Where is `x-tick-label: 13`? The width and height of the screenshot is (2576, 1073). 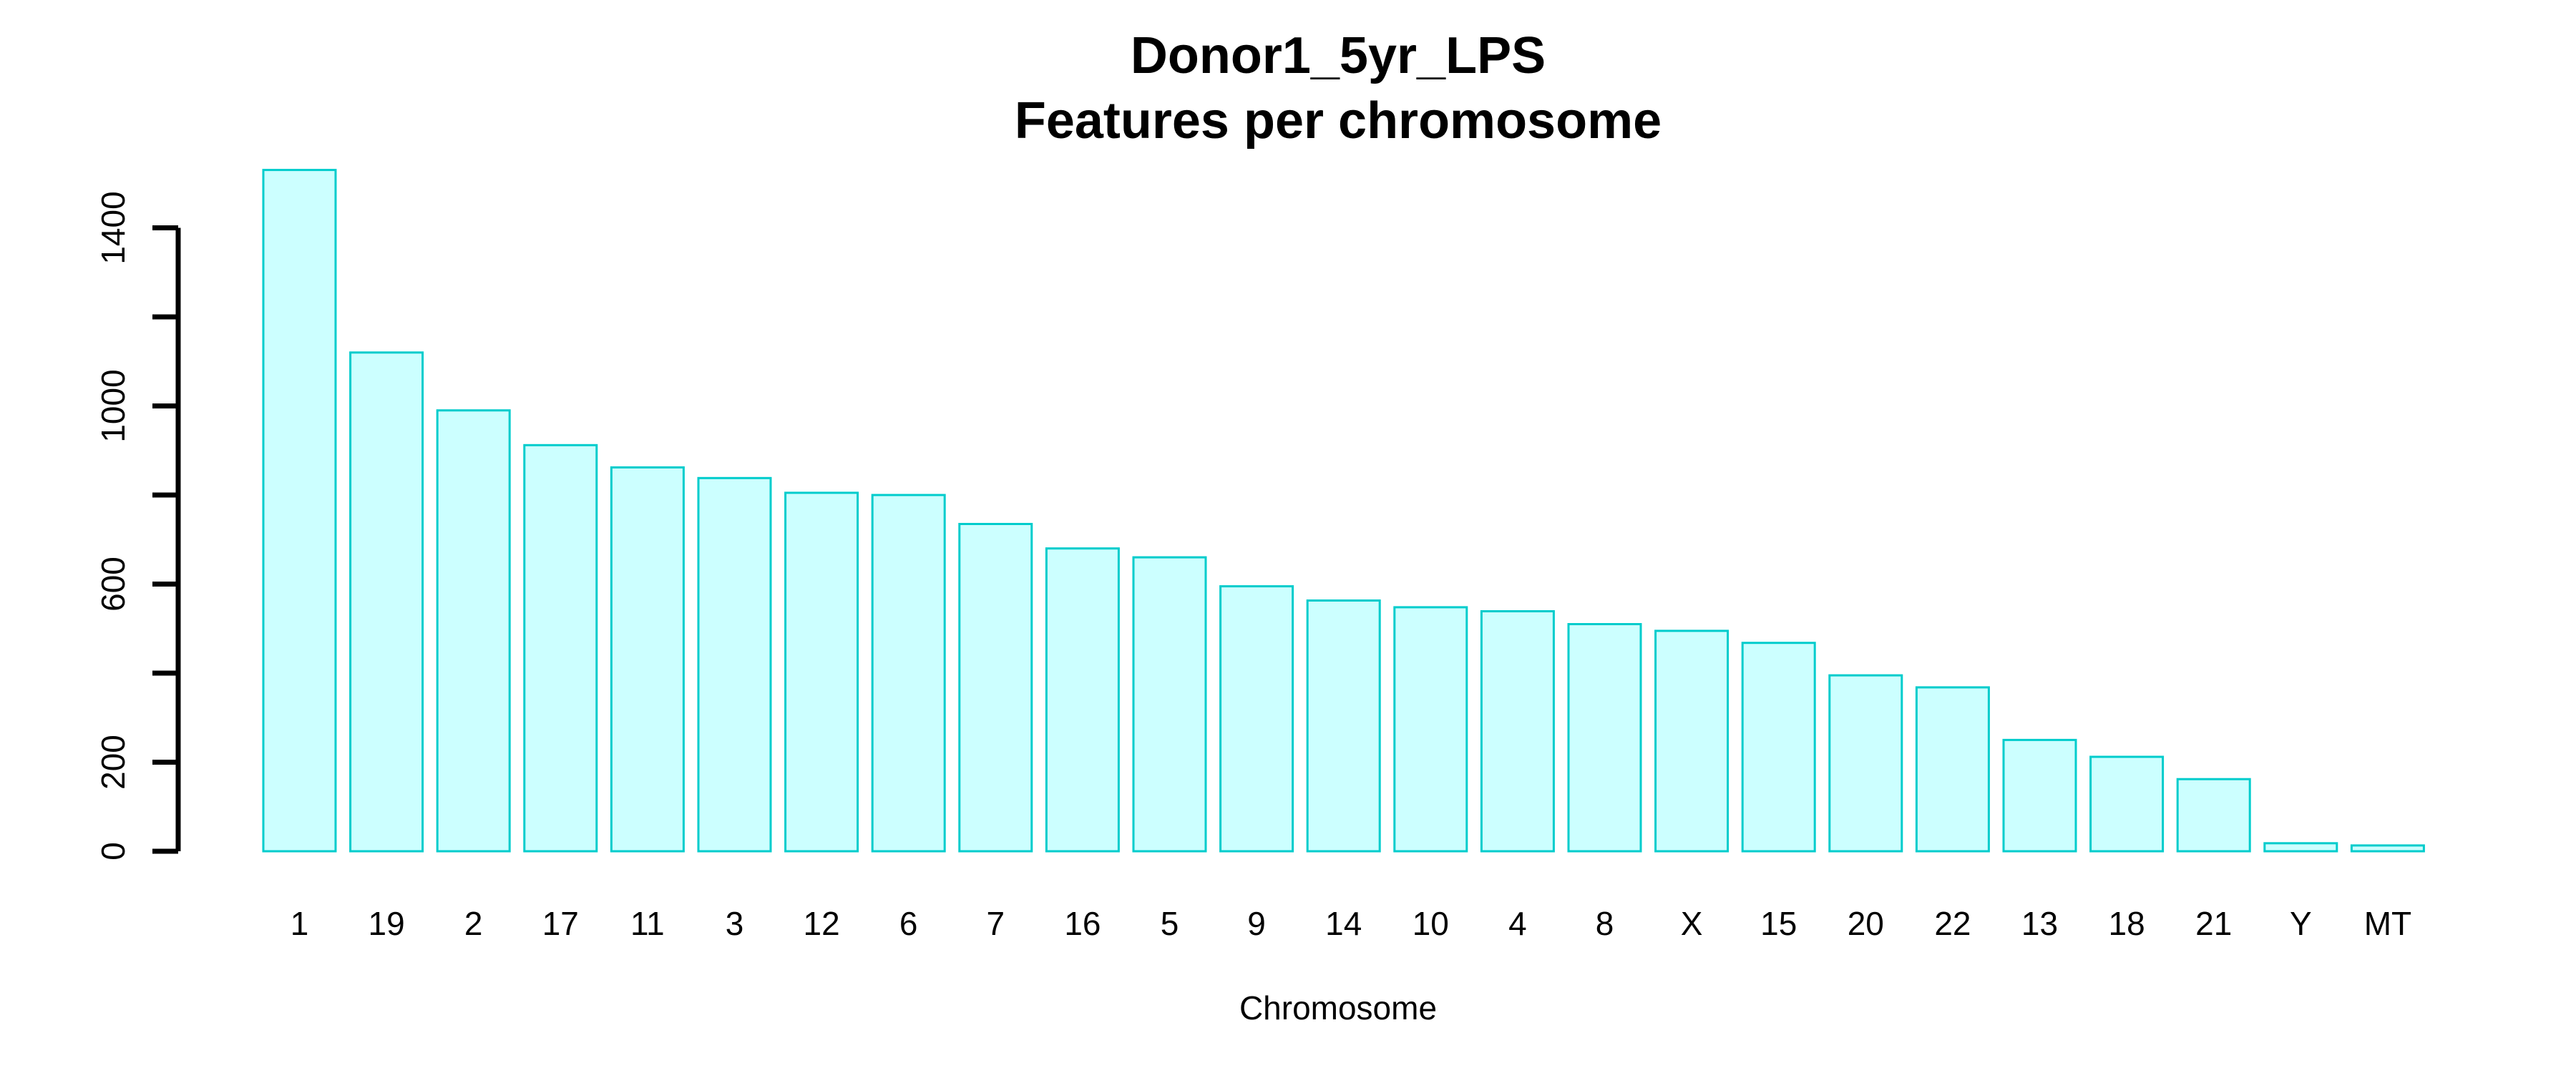
x-tick-label: 13 is located at coordinates (2039, 924).